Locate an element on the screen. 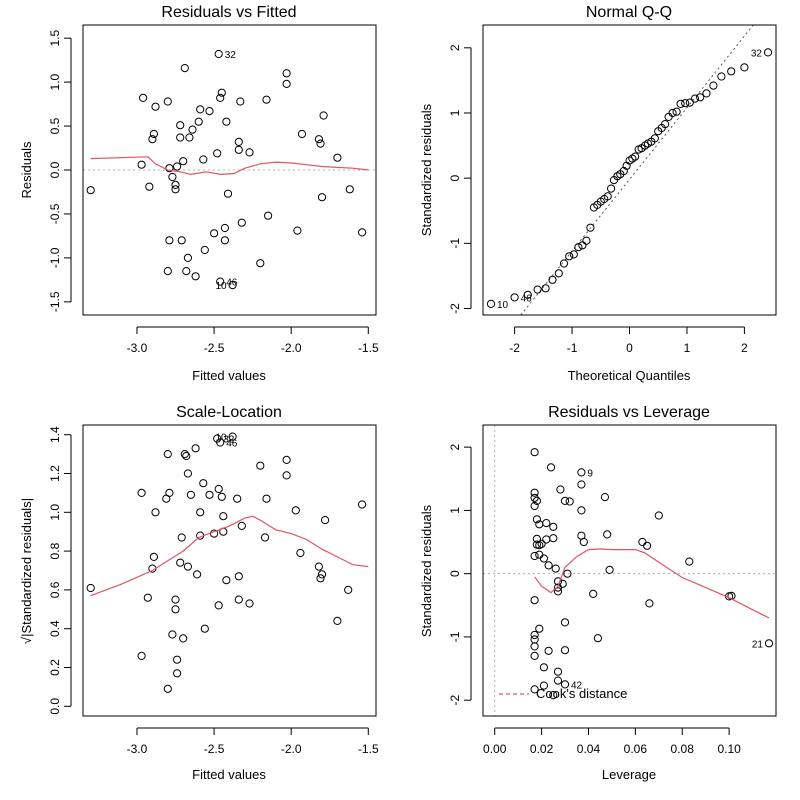  point-label: 10 is located at coordinates (221, 286).